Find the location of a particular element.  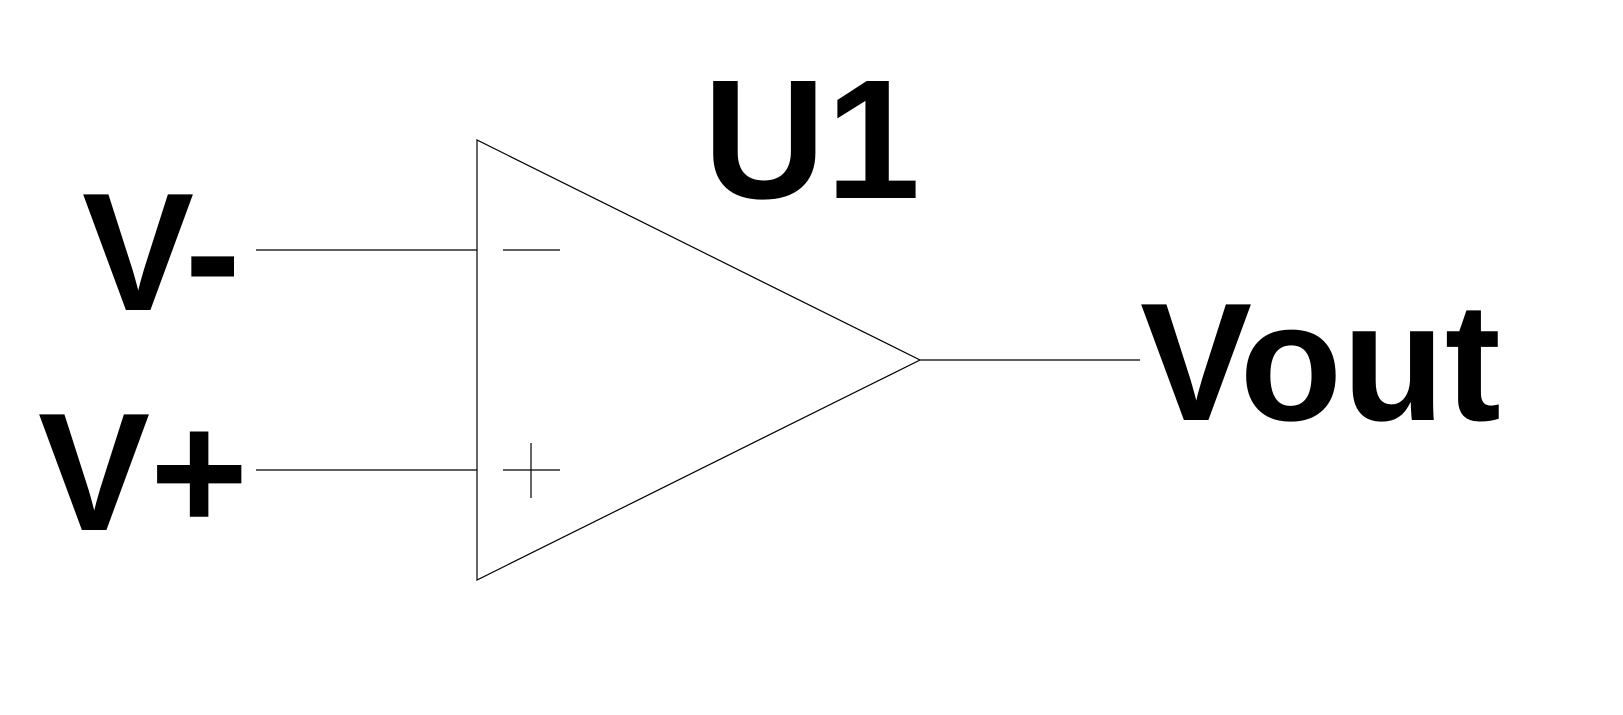

component-designator: U1 is located at coordinates (811, 140).